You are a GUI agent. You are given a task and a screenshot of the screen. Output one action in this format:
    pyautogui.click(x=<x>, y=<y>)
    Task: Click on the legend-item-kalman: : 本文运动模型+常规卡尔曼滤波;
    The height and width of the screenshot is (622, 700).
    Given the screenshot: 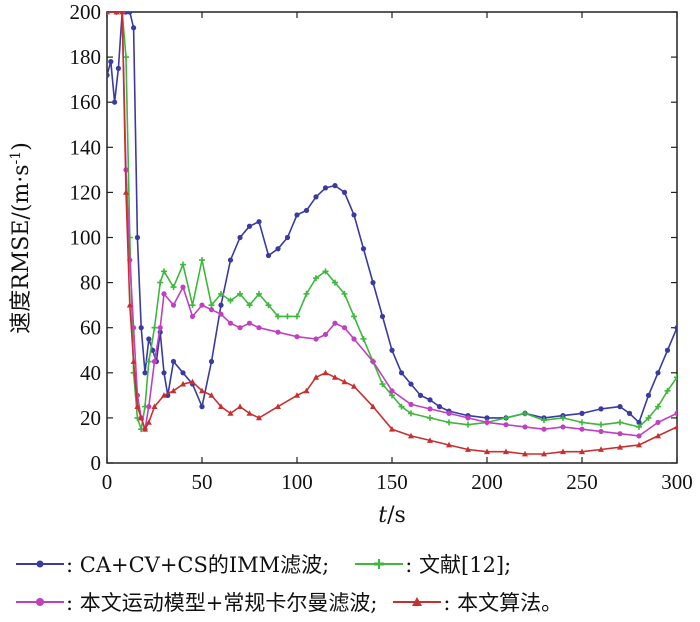 What is the action you would take?
    pyautogui.click(x=195, y=602)
    